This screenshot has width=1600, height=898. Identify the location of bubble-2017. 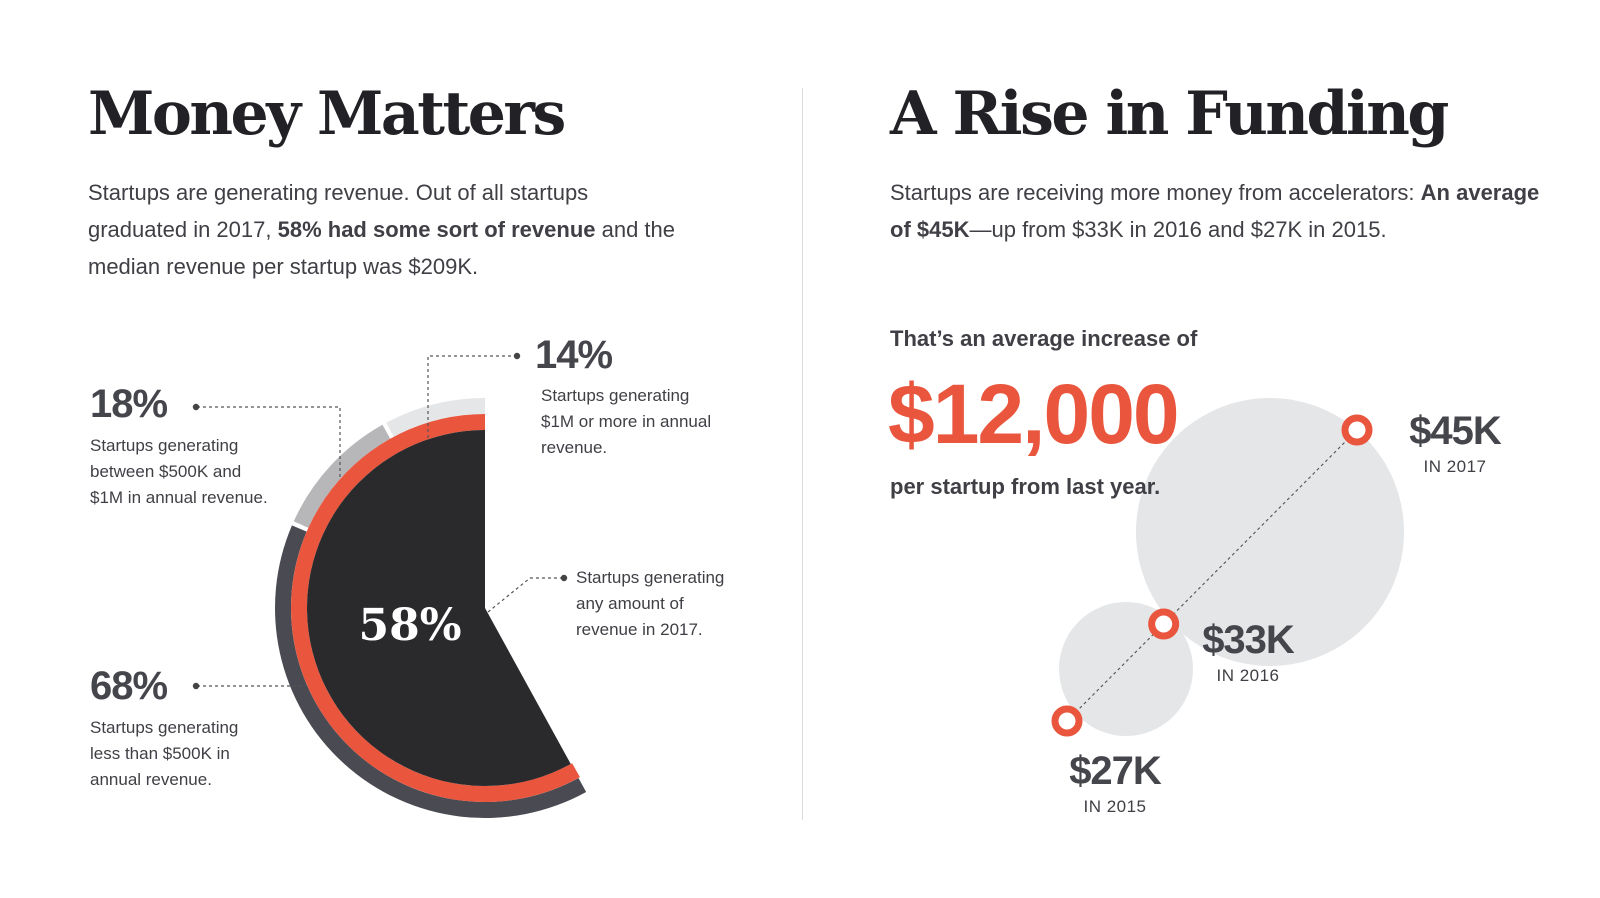
(1270, 532).